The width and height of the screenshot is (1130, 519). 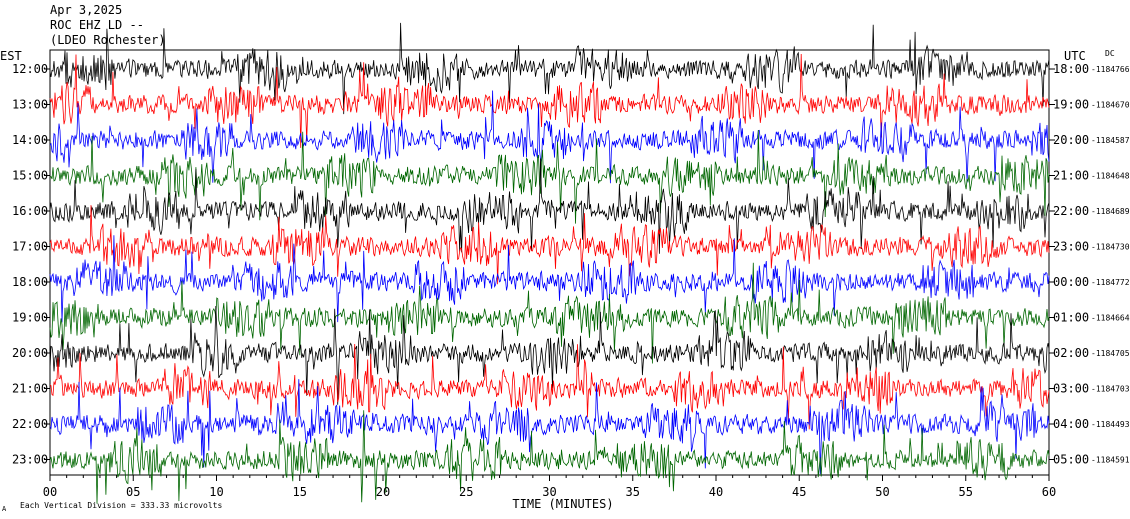 I want to click on est-tick-label: 23:00, so click(x=30, y=460).